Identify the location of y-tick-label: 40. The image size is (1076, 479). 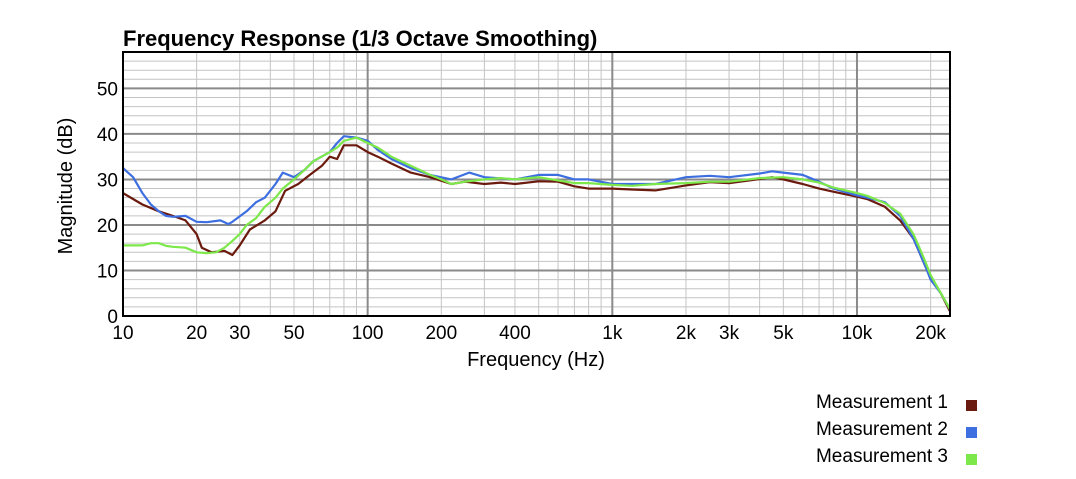
(107, 135).